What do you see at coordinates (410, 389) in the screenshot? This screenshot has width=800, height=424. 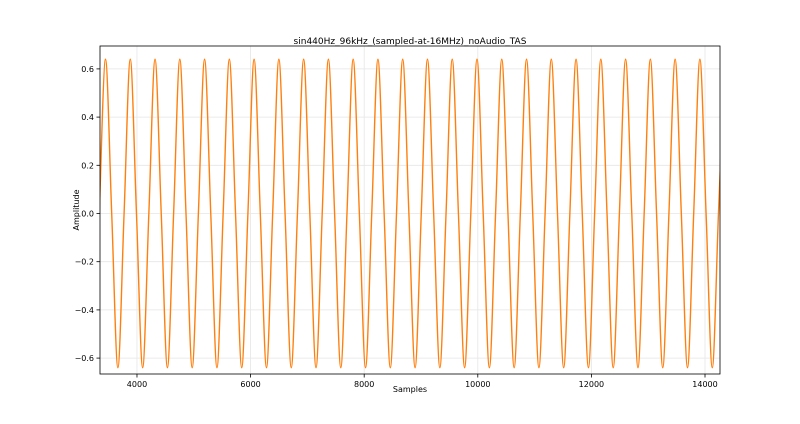 I see `x-axis-label: Samples` at bounding box center [410, 389].